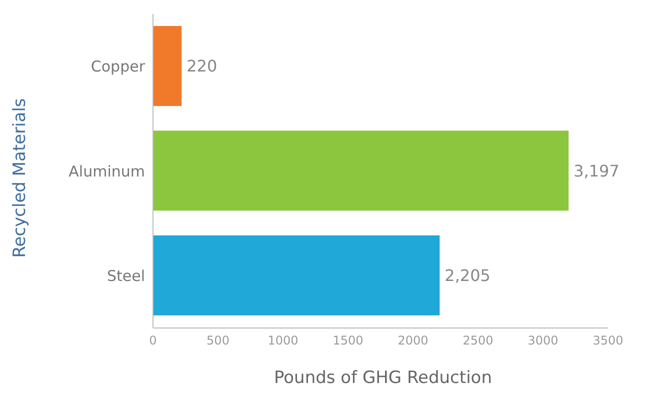 Image resolution: width=648 pixels, height=406 pixels. I want to click on x-tick-label: 2000, so click(413, 341).